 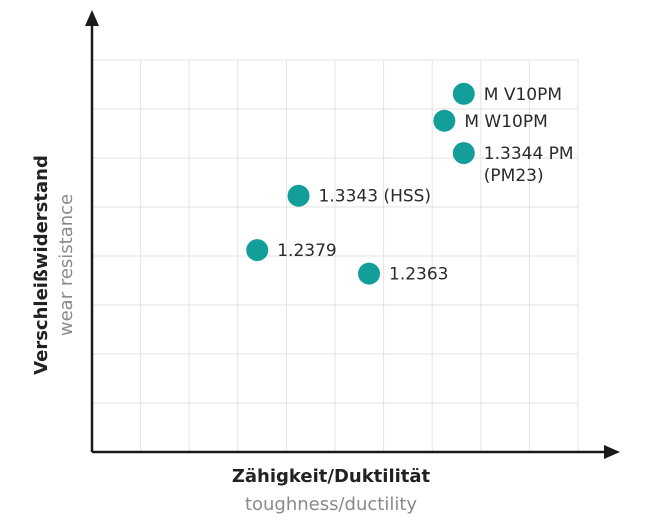 What do you see at coordinates (54, 265) in the screenshot?
I see `y-axis-title: Verschleißwiderstand wear resistance` at bounding box center [54, 265].